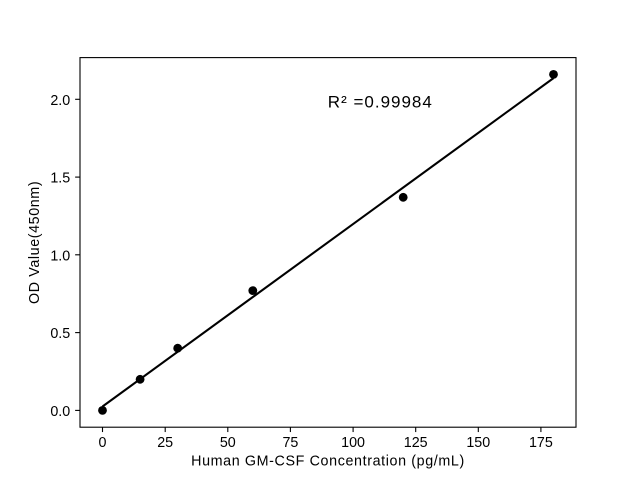  What do you see at coordinates (60, 412) in the screenshot?
I see `svg-text: 0.0` at bounding box center [60, 412].